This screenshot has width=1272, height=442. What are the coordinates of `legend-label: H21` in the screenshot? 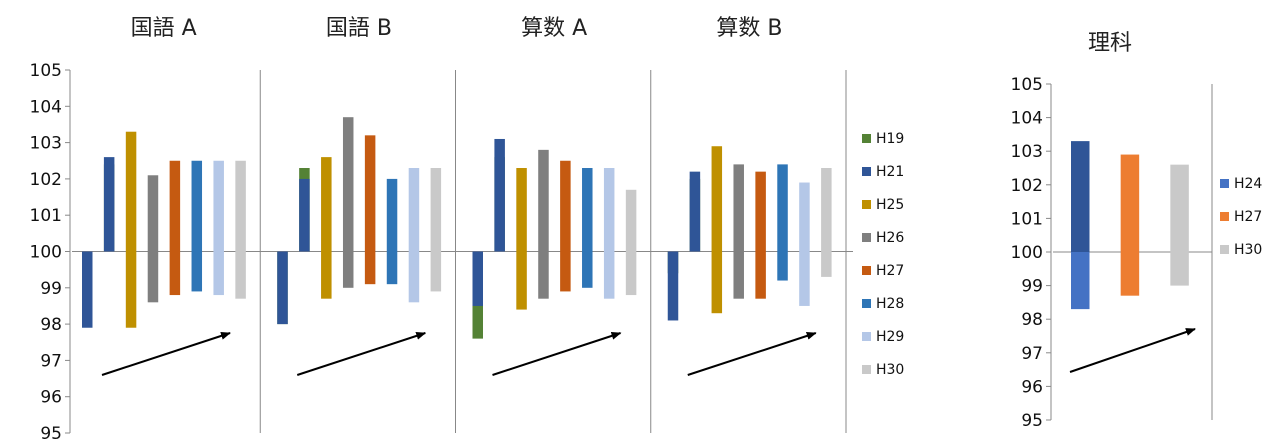 It's located at (890, 172).